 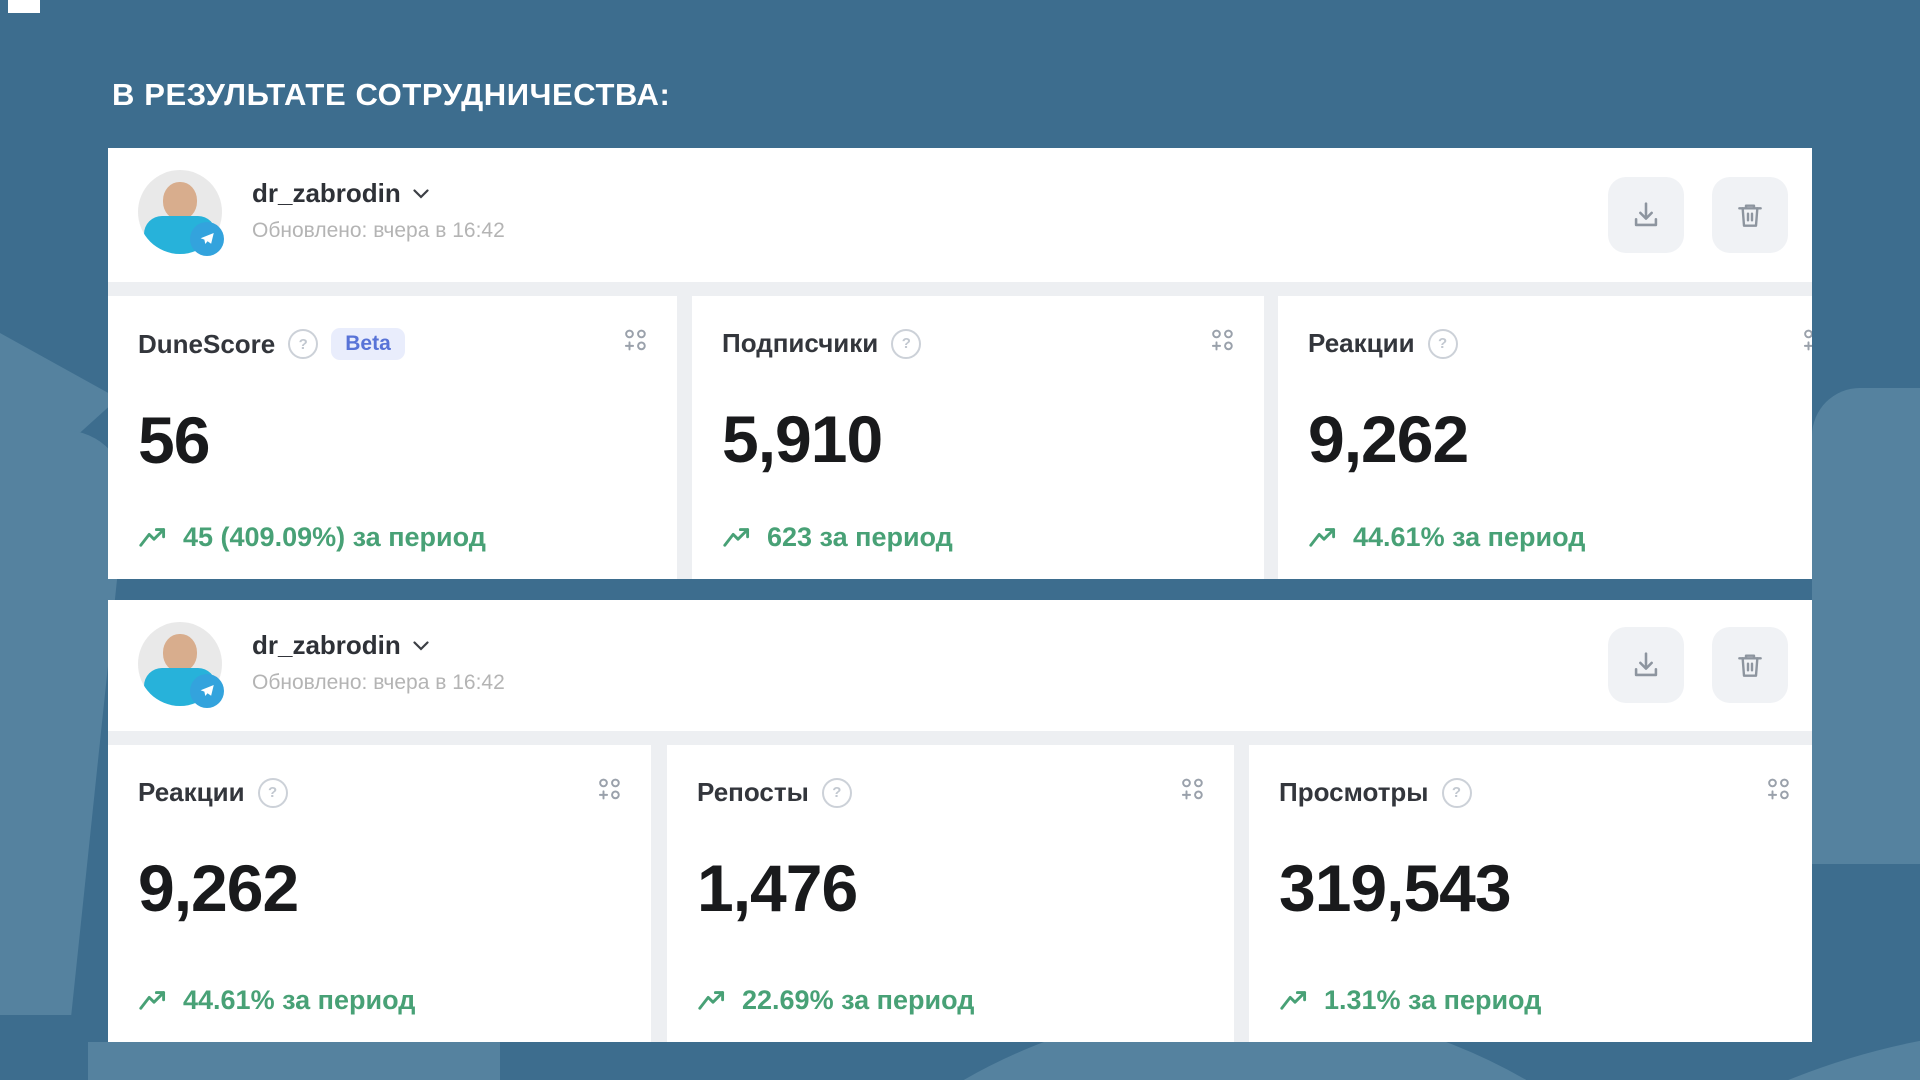 What do you see at coordinates (1354, 792) in the screenshot?
I see `metric-title: Просмотры` at bounding box center [1354, 792].